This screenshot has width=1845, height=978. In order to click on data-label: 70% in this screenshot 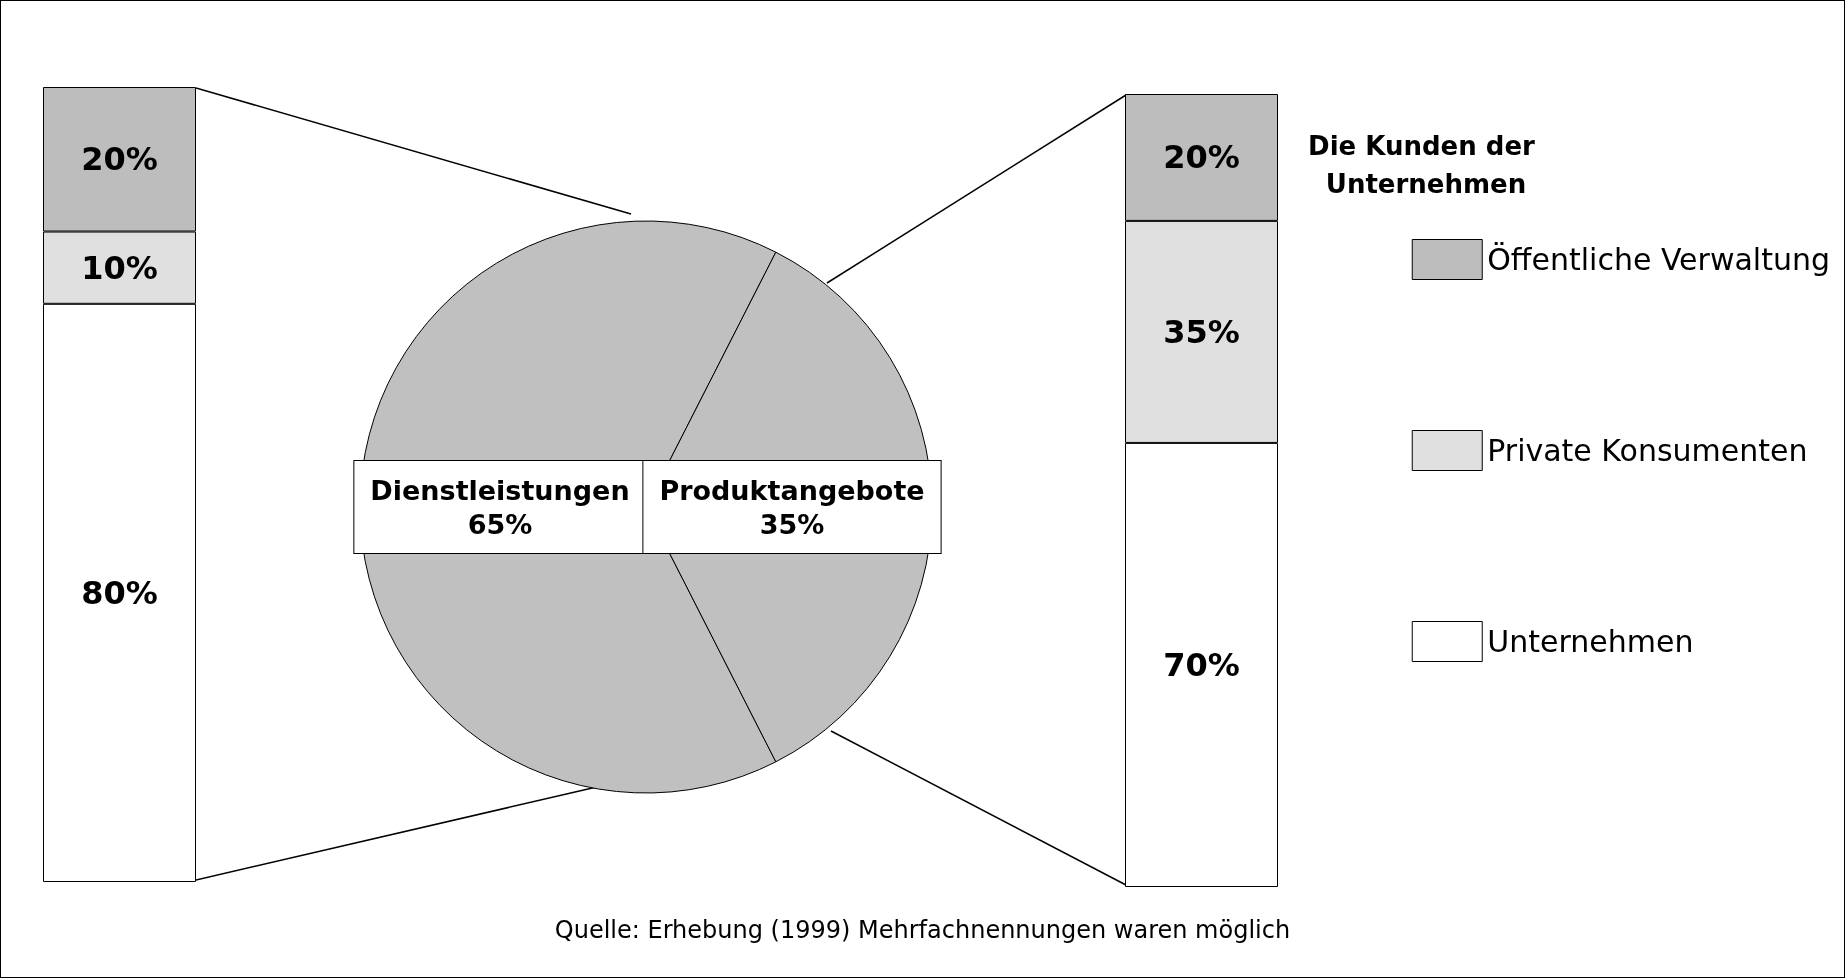, I will do `click(1201, 664)`.